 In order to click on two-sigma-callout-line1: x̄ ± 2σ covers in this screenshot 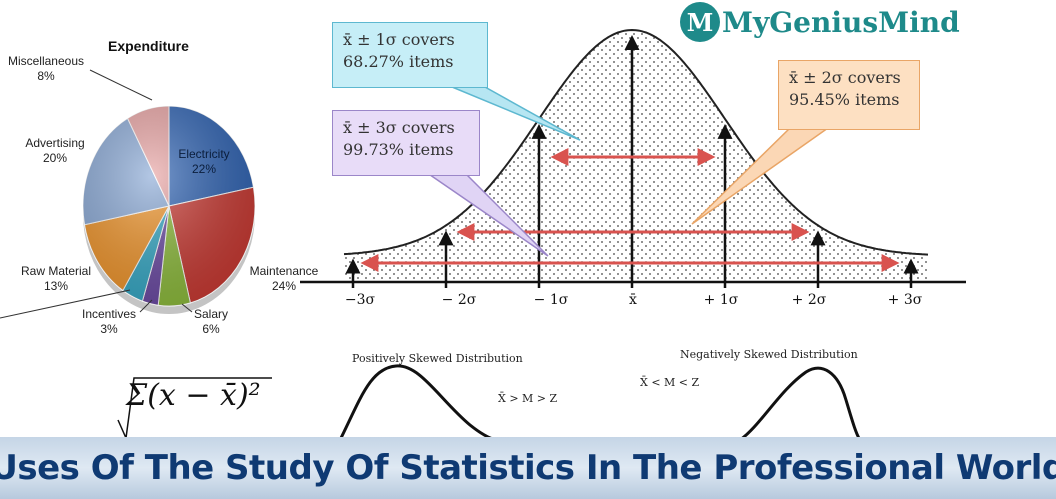, I will do `click(845, 77)`.